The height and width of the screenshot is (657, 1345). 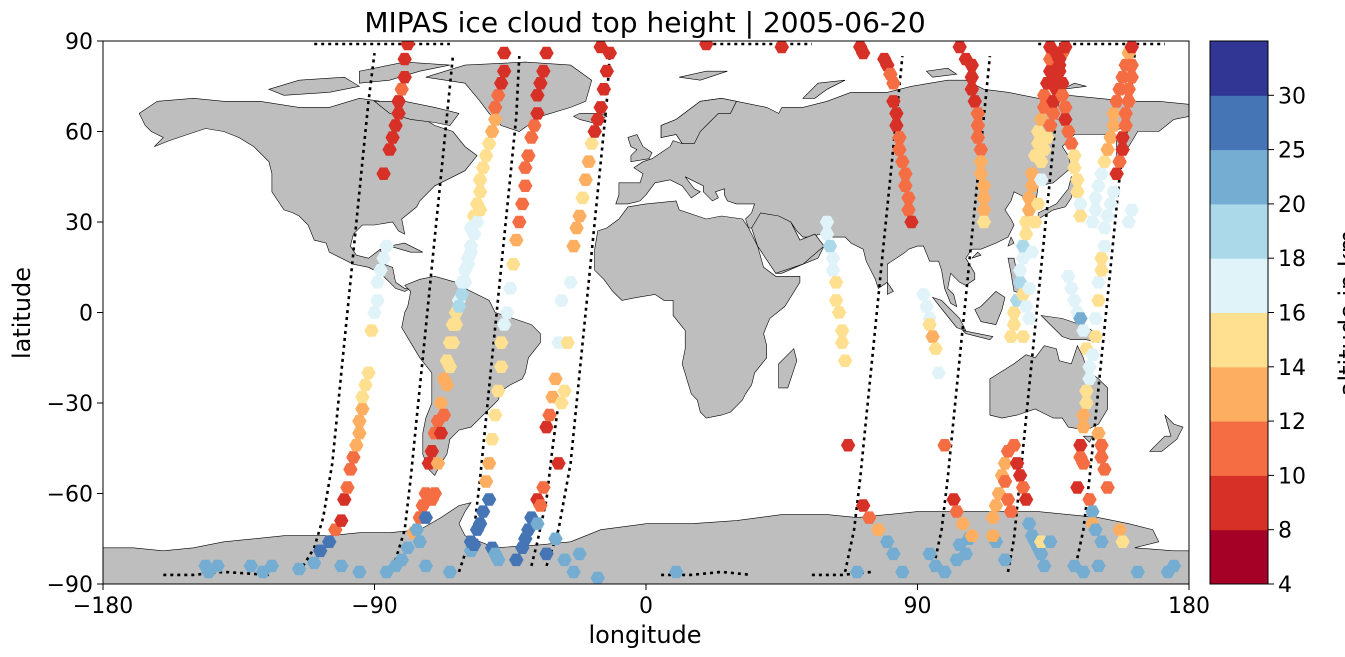 What do you see at coordinates (1074, 86) in the screenshot?
I see `land-new-siberian` at bounding box center [1074, 86].